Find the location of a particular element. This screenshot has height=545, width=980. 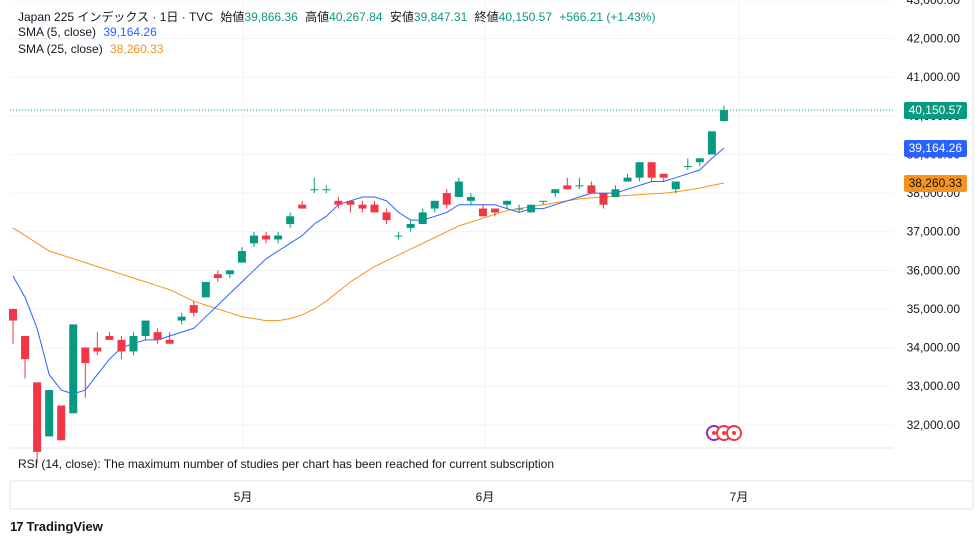

tradingview-brand: TradingView is located at coordinates (64, 526).